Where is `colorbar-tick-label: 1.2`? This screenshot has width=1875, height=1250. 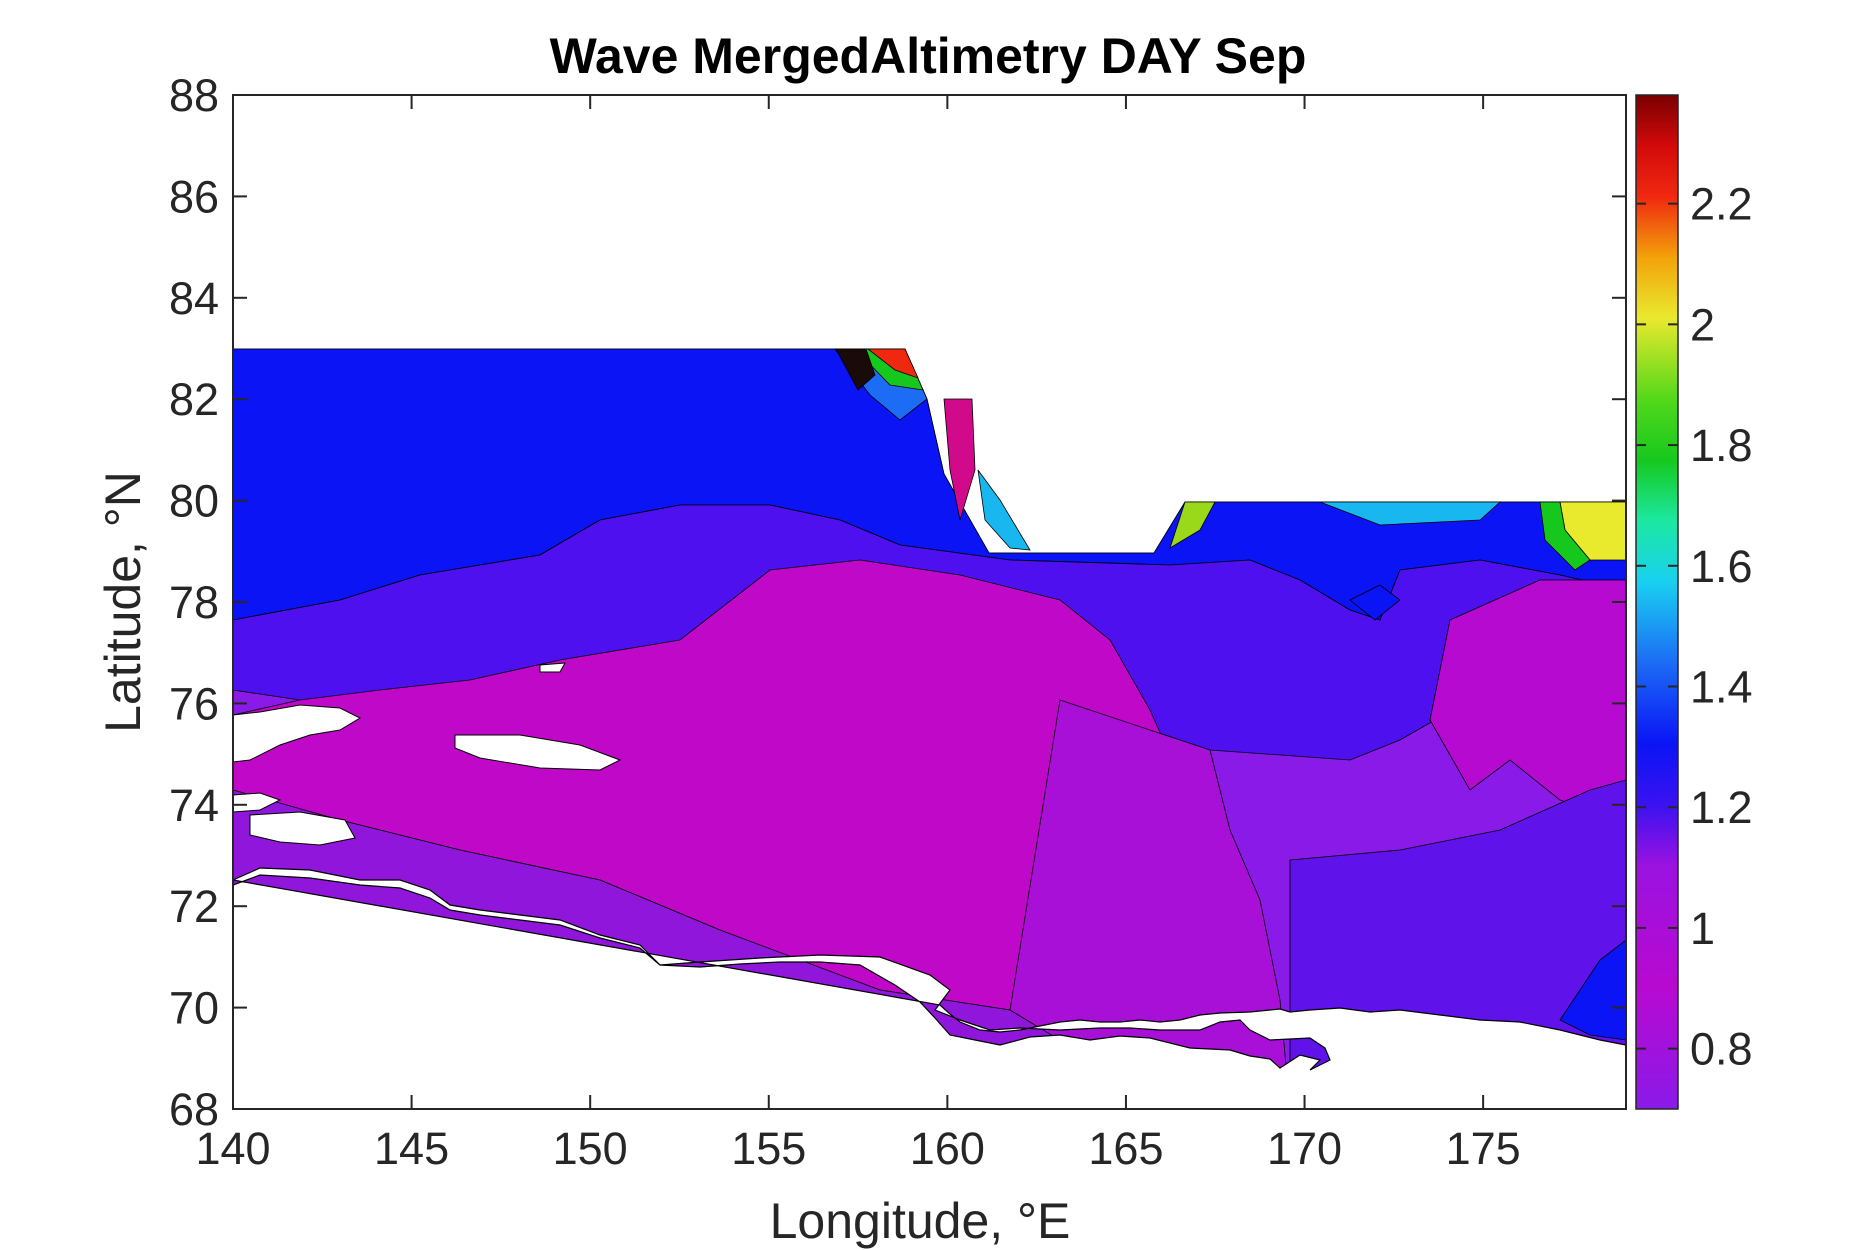
colorbar-tick-label: 1.2 is located at coordinates (1721, 807).